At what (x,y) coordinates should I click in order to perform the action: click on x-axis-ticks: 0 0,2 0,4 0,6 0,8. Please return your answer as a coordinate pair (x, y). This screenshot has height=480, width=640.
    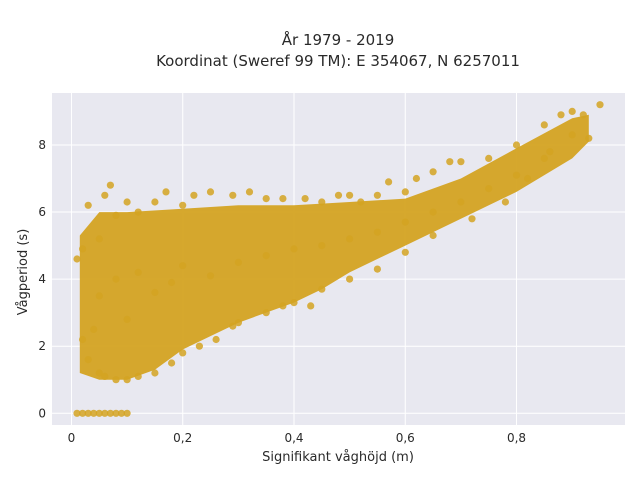
    Looking at the image, I should click on (297, 438).